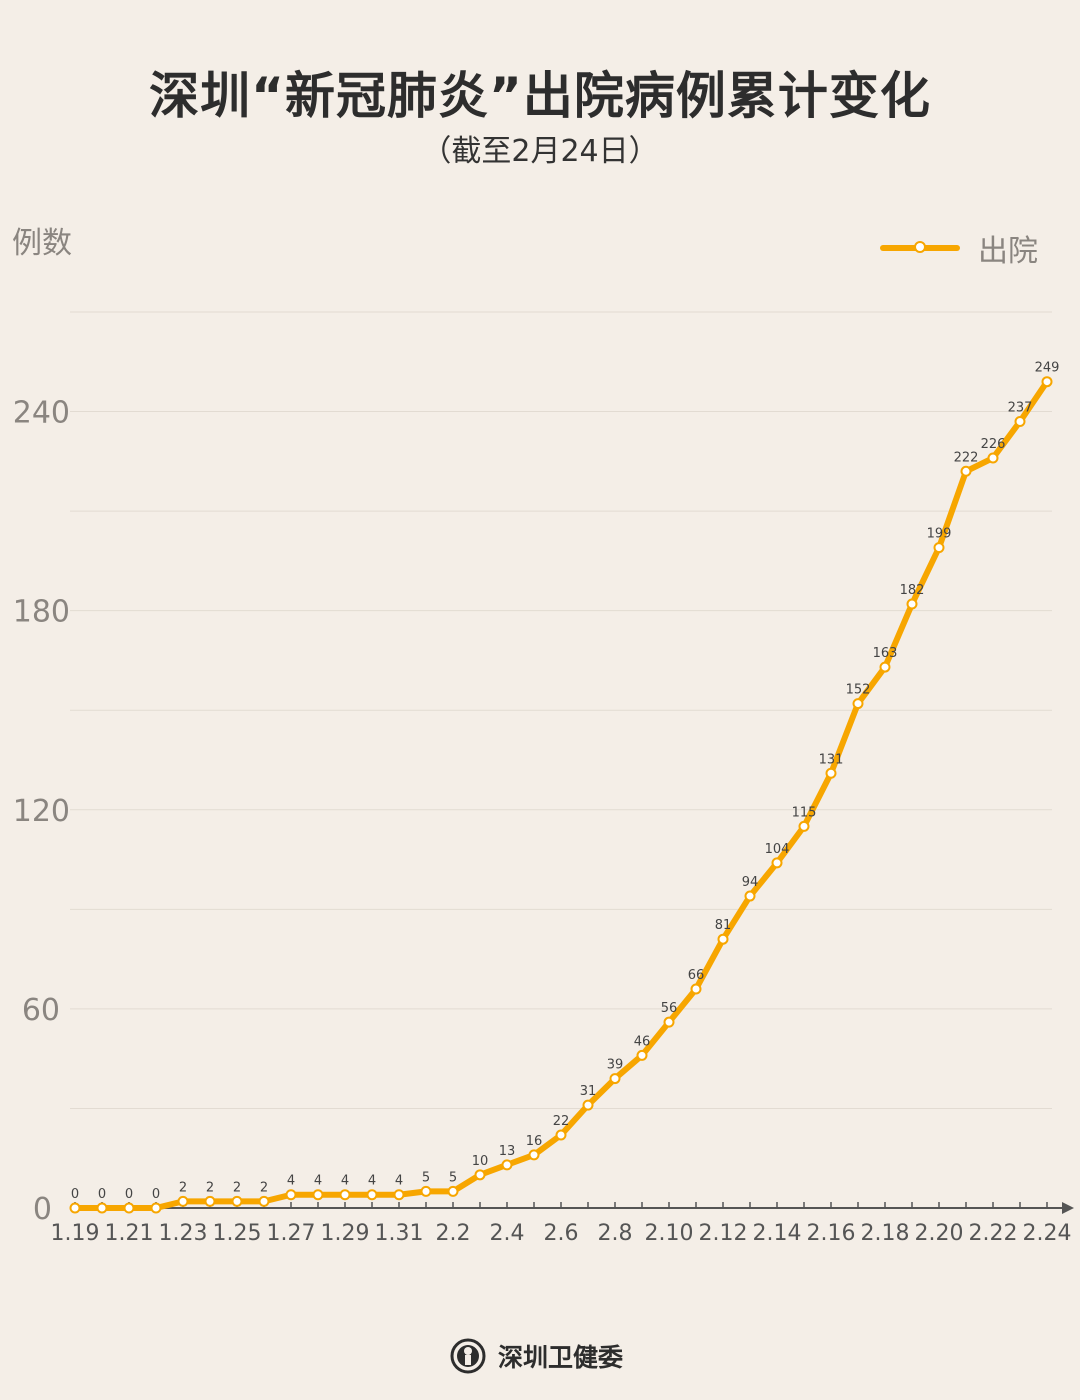 The image size is (1080, 1400). I want to click on data-label: 237, so click(1020, 408).